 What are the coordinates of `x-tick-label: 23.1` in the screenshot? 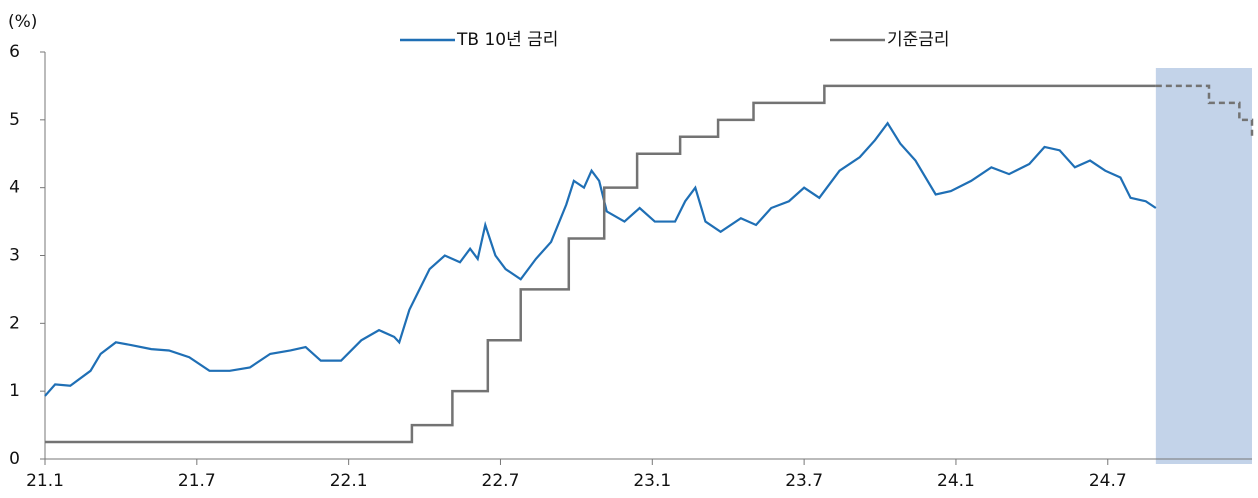 It's located at (652, 481).